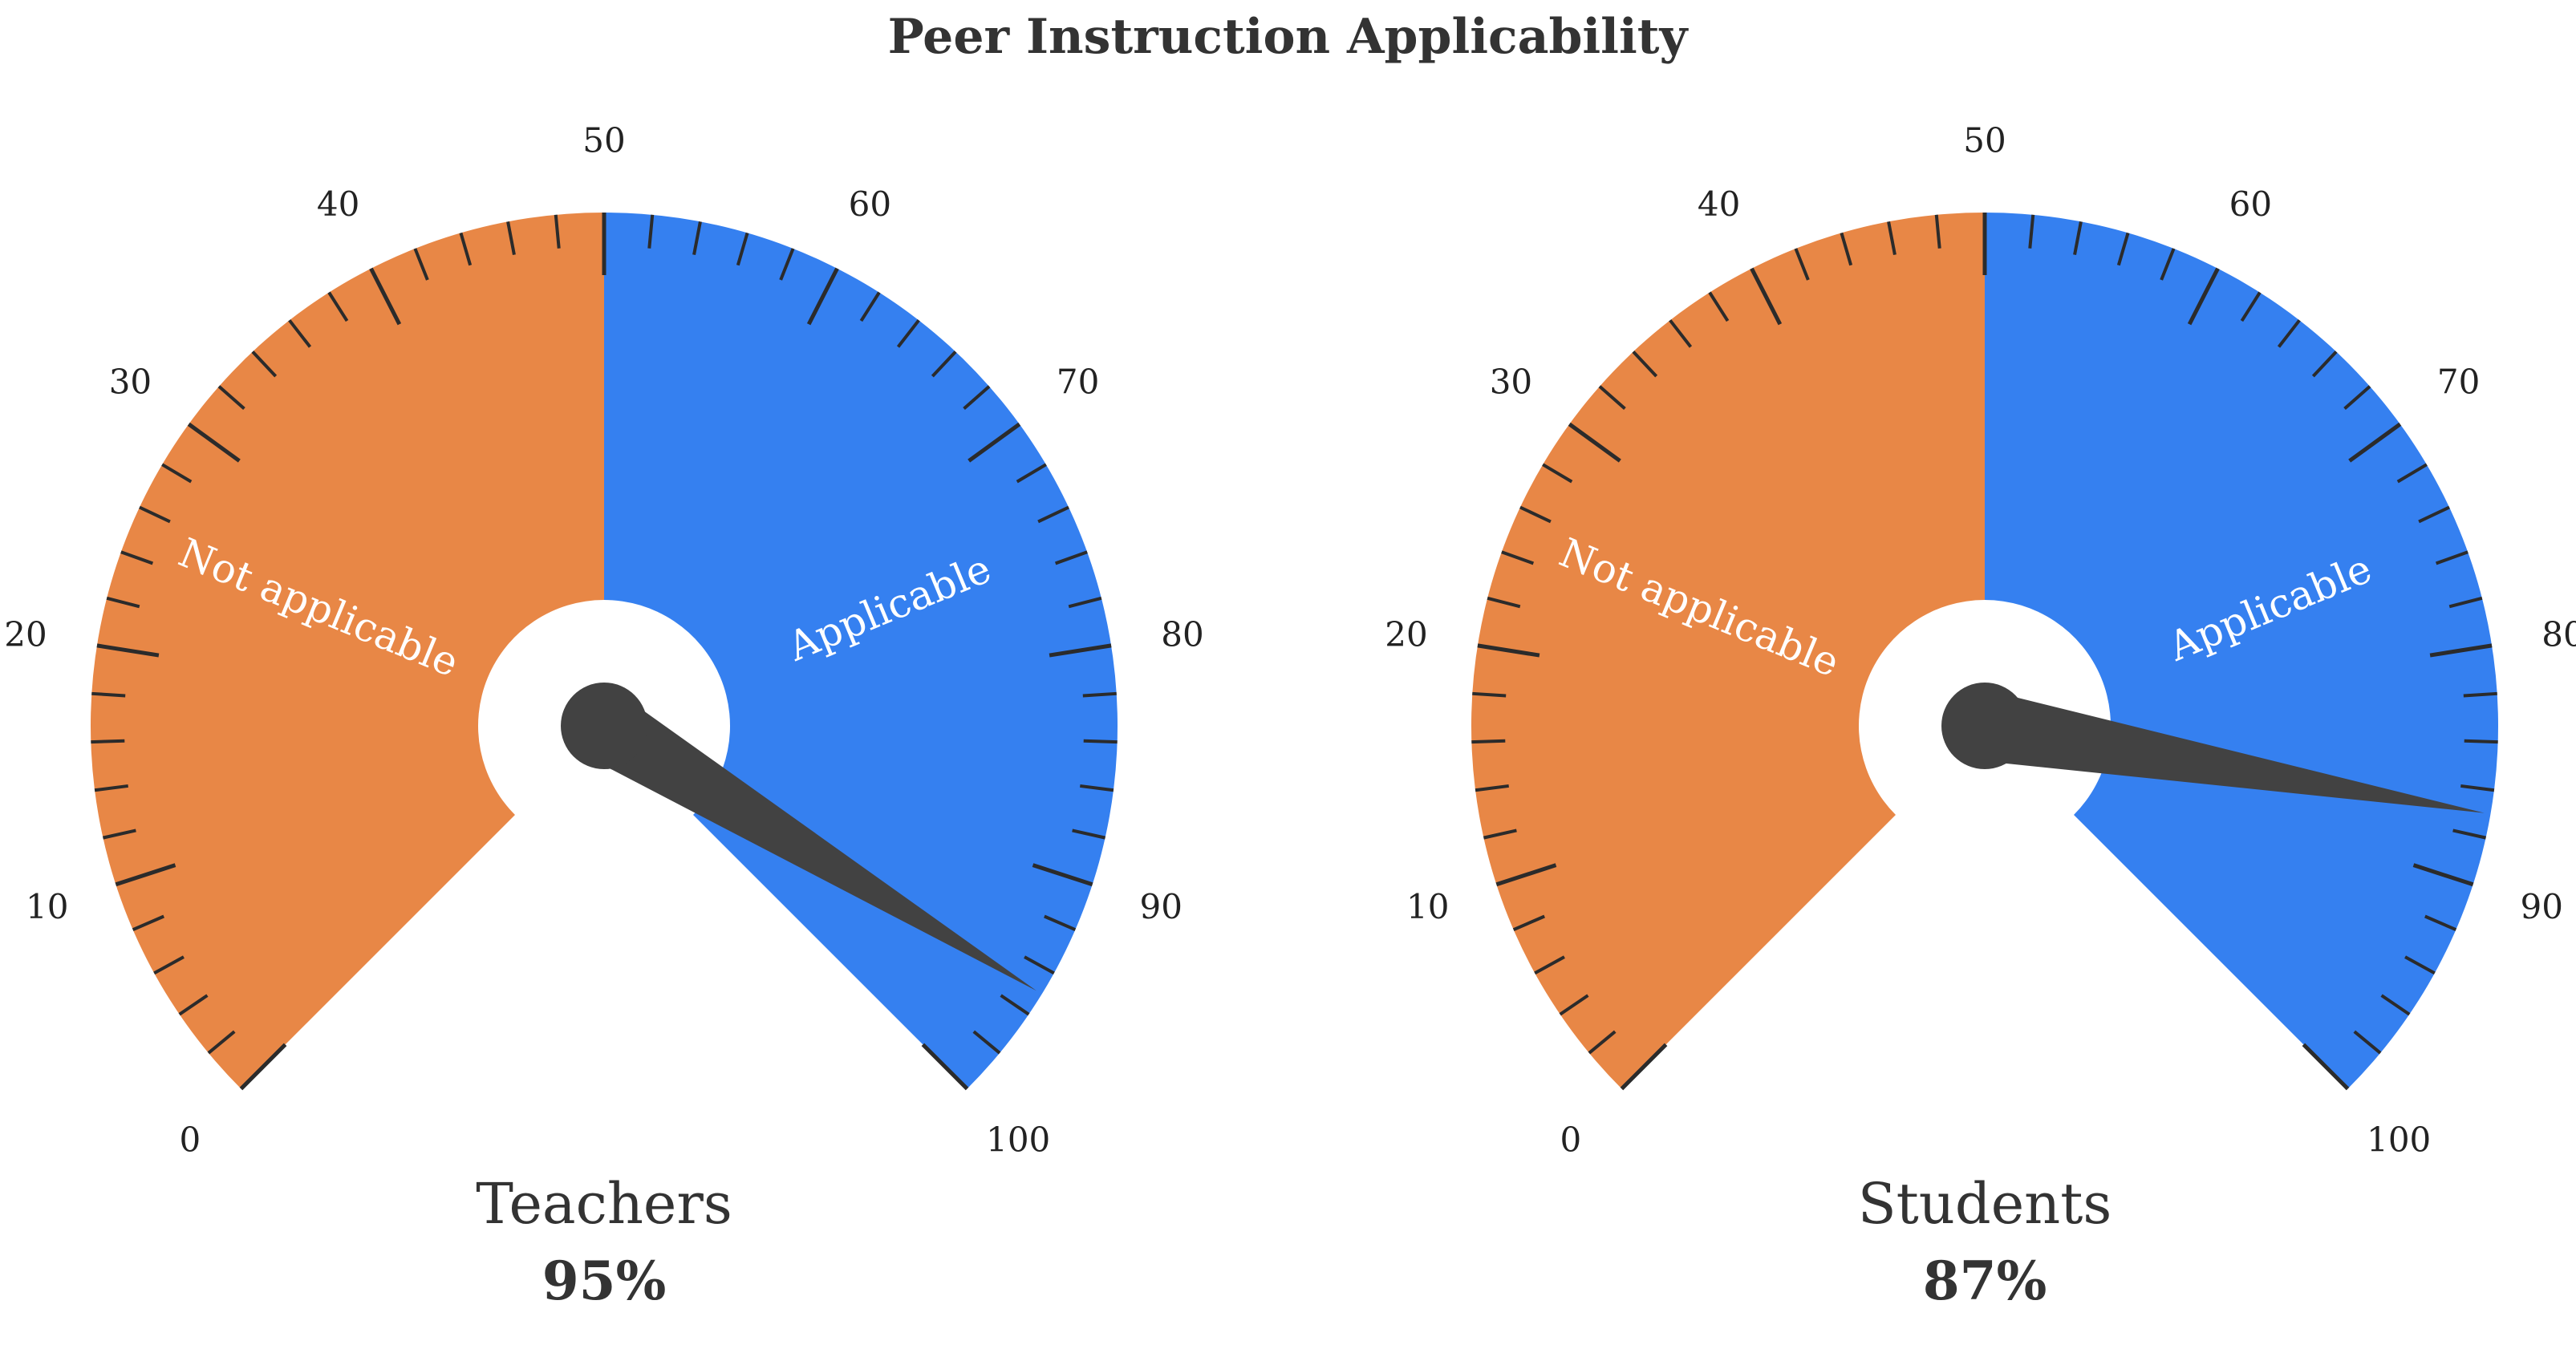  What do you see at coordinates (1427, 906) in the screenshot?
I see `tick-label: 10` at bounding box center [1427, 906].